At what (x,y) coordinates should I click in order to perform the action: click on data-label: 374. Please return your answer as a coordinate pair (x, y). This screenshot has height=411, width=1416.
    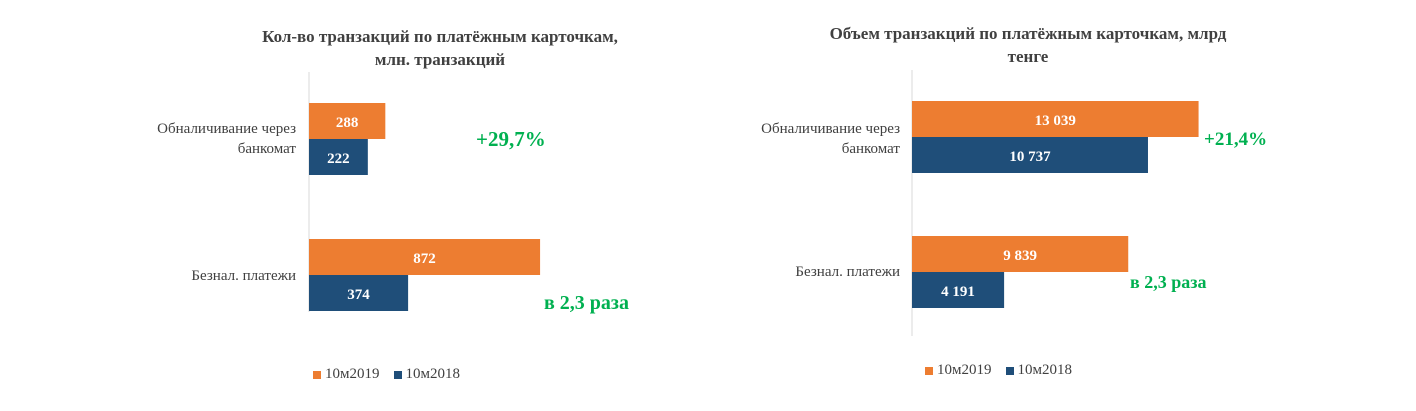
    Looking at the image, I should click on (358, 295).